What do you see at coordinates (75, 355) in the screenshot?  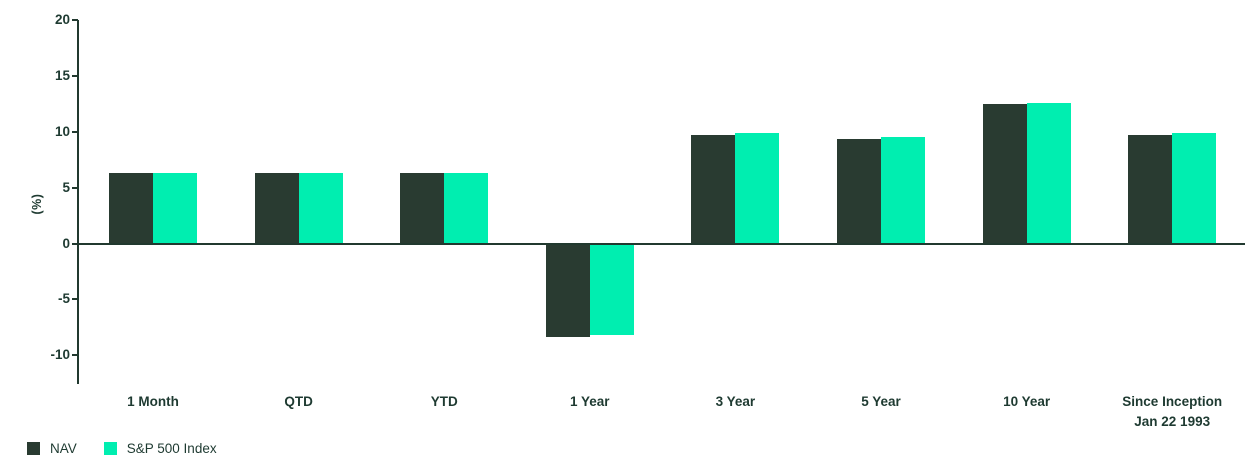 I see `y-tick--10` at bounding box center [75, 355].